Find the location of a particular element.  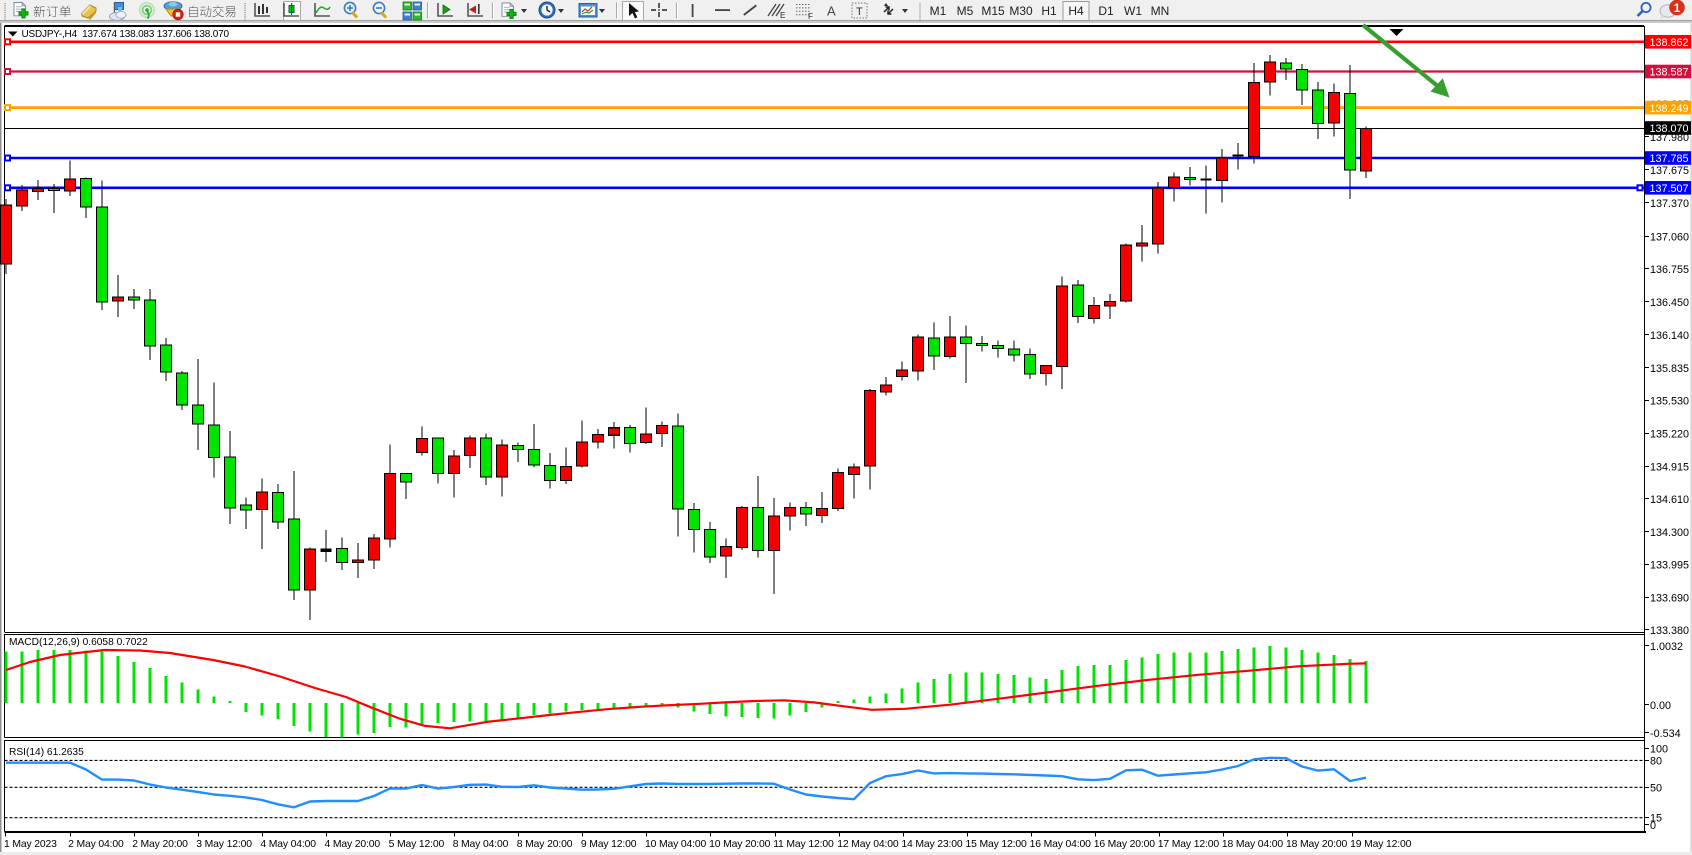

svg-text: 100 is located at coordinates (1659, 750).